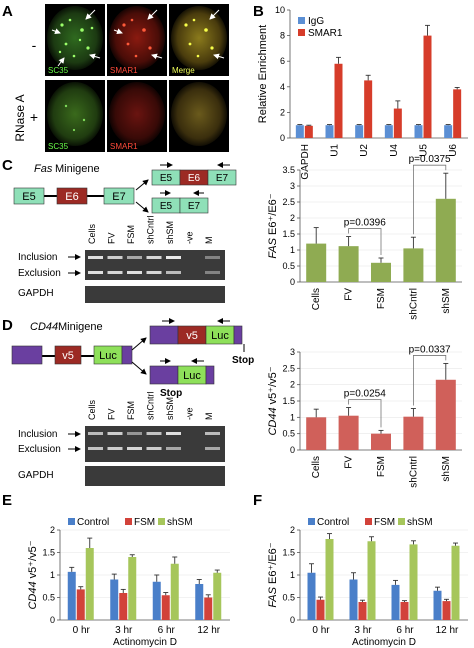 The height and width of the screenshot is (648, 474). Describe the element at coordinates (292, 620) in the screenshot. I see `fas-timecourse-y-tick-label: 0` at that location.